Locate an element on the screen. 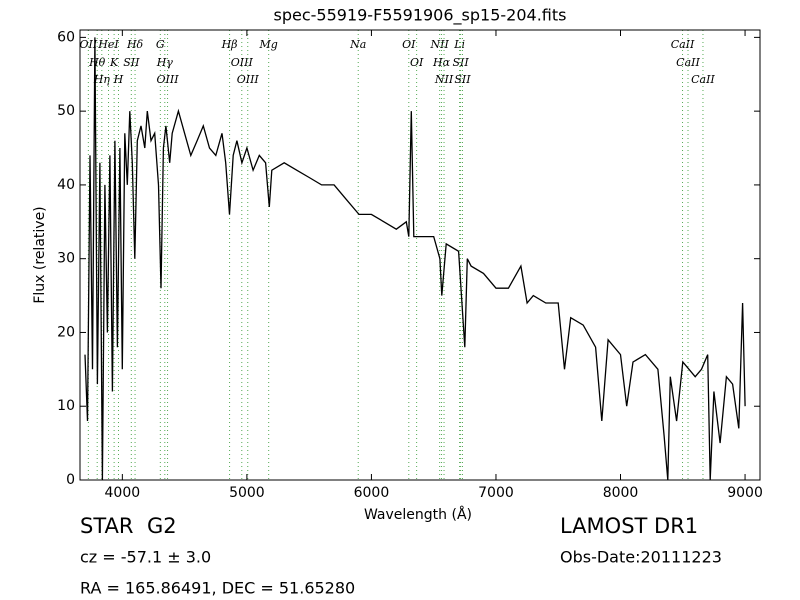 The height and width of the screenshot is (600, 800). x-tick-label: 9000 is located at coordinates (745, 493).